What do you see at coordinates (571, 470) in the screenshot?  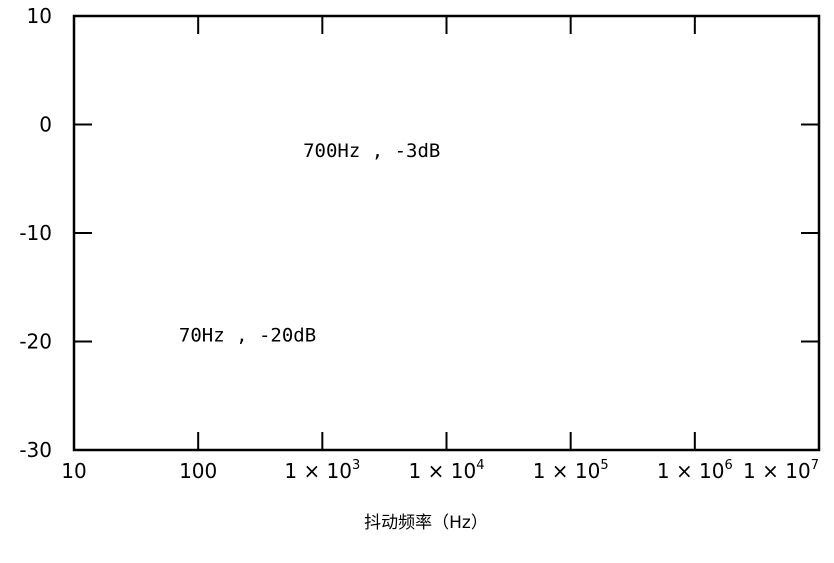 I see `x-tick-label: 1 × 105` at bounding box center [571, 470].